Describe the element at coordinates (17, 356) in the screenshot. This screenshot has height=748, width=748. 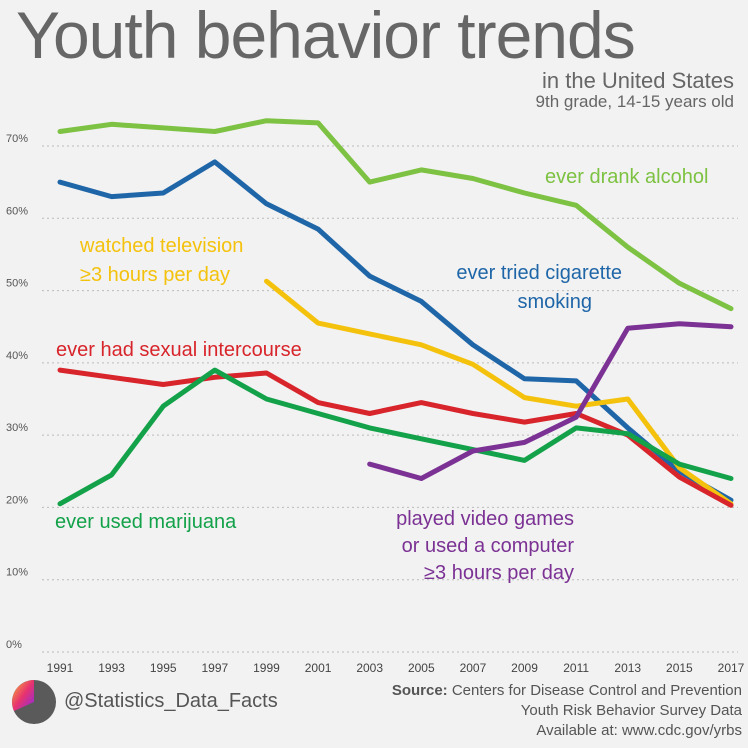
I see `y-tick-label: 40%` at that location.